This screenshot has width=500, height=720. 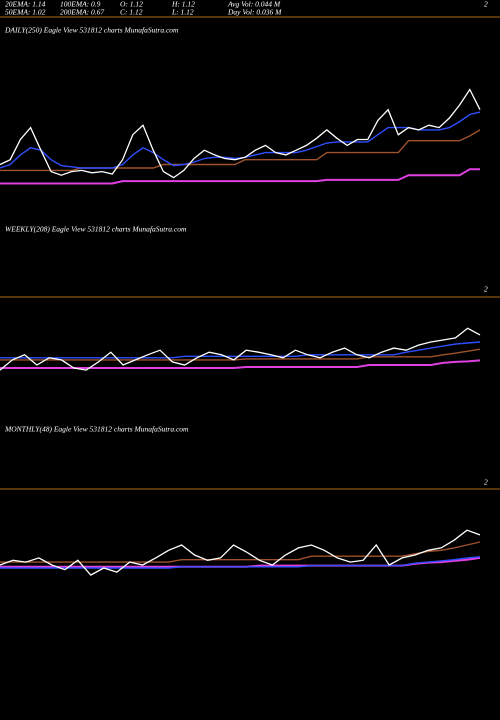 What do you see at coordinates (254, 12) in the screenshot?
I see `header-stat: Day Vol: 0.036 M` at bounding box center [254, 12].